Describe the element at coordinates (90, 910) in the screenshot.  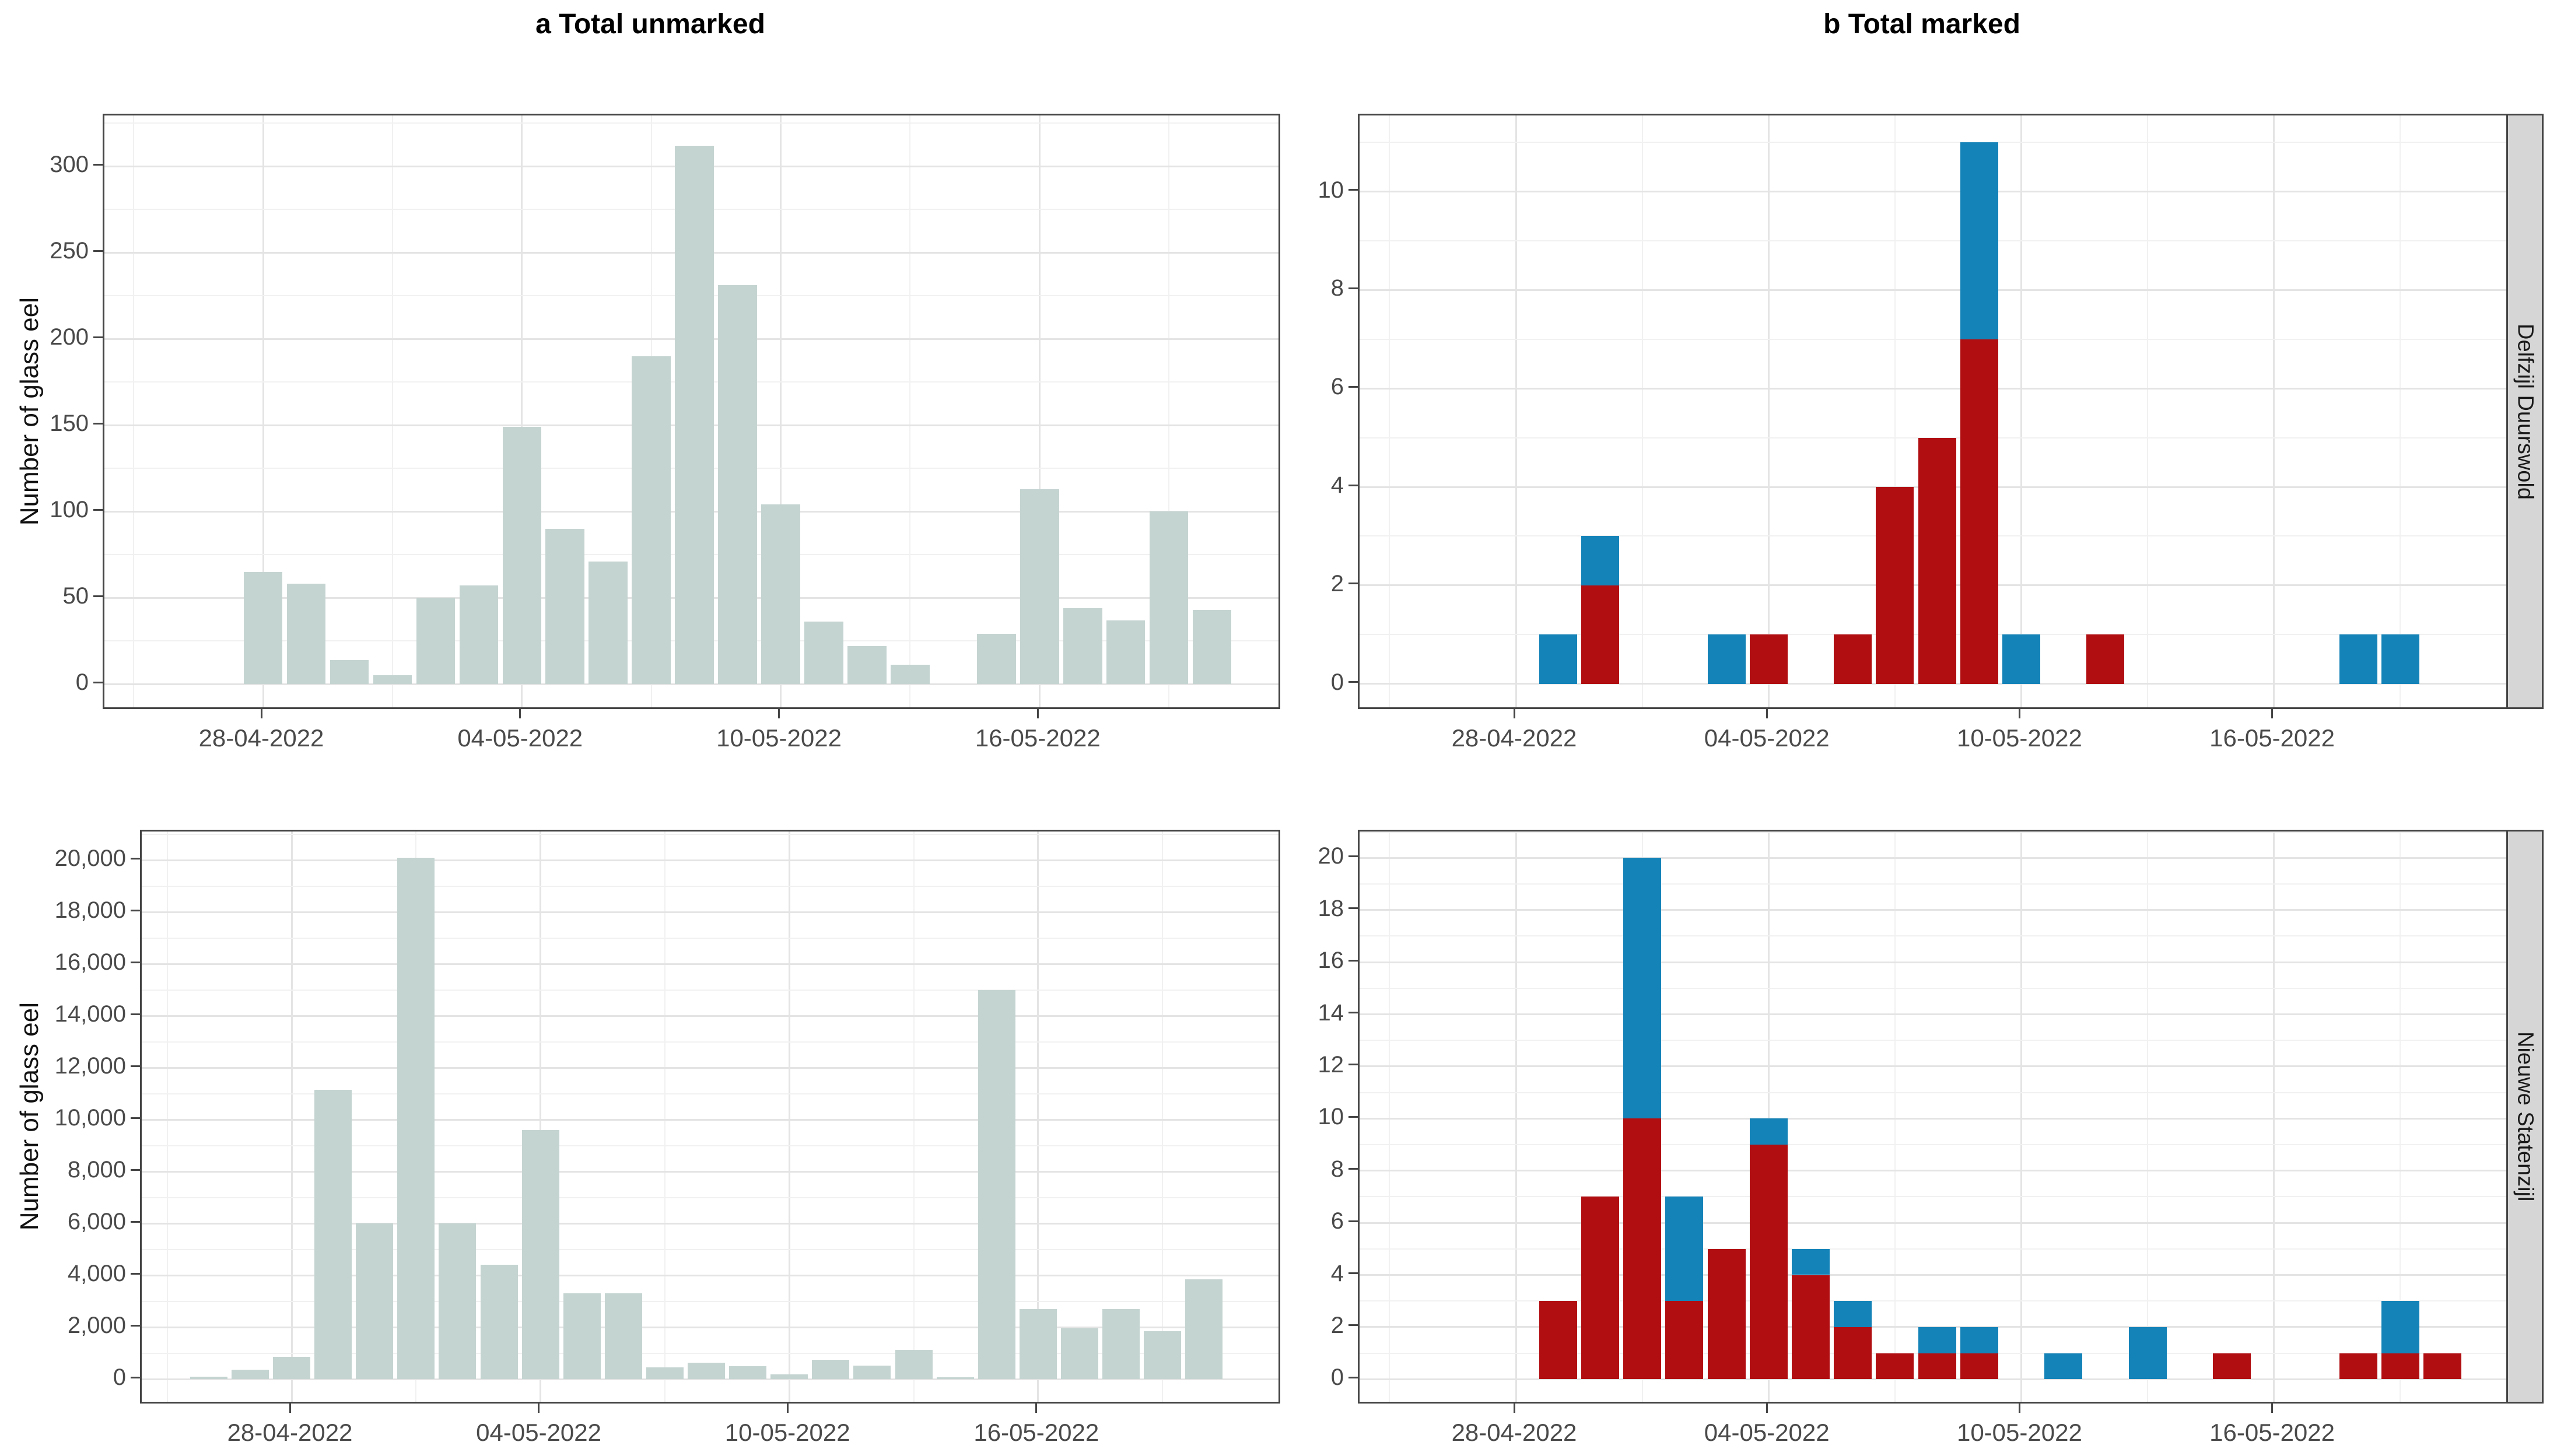
I see `y-tick-label: 18,000` at that location.